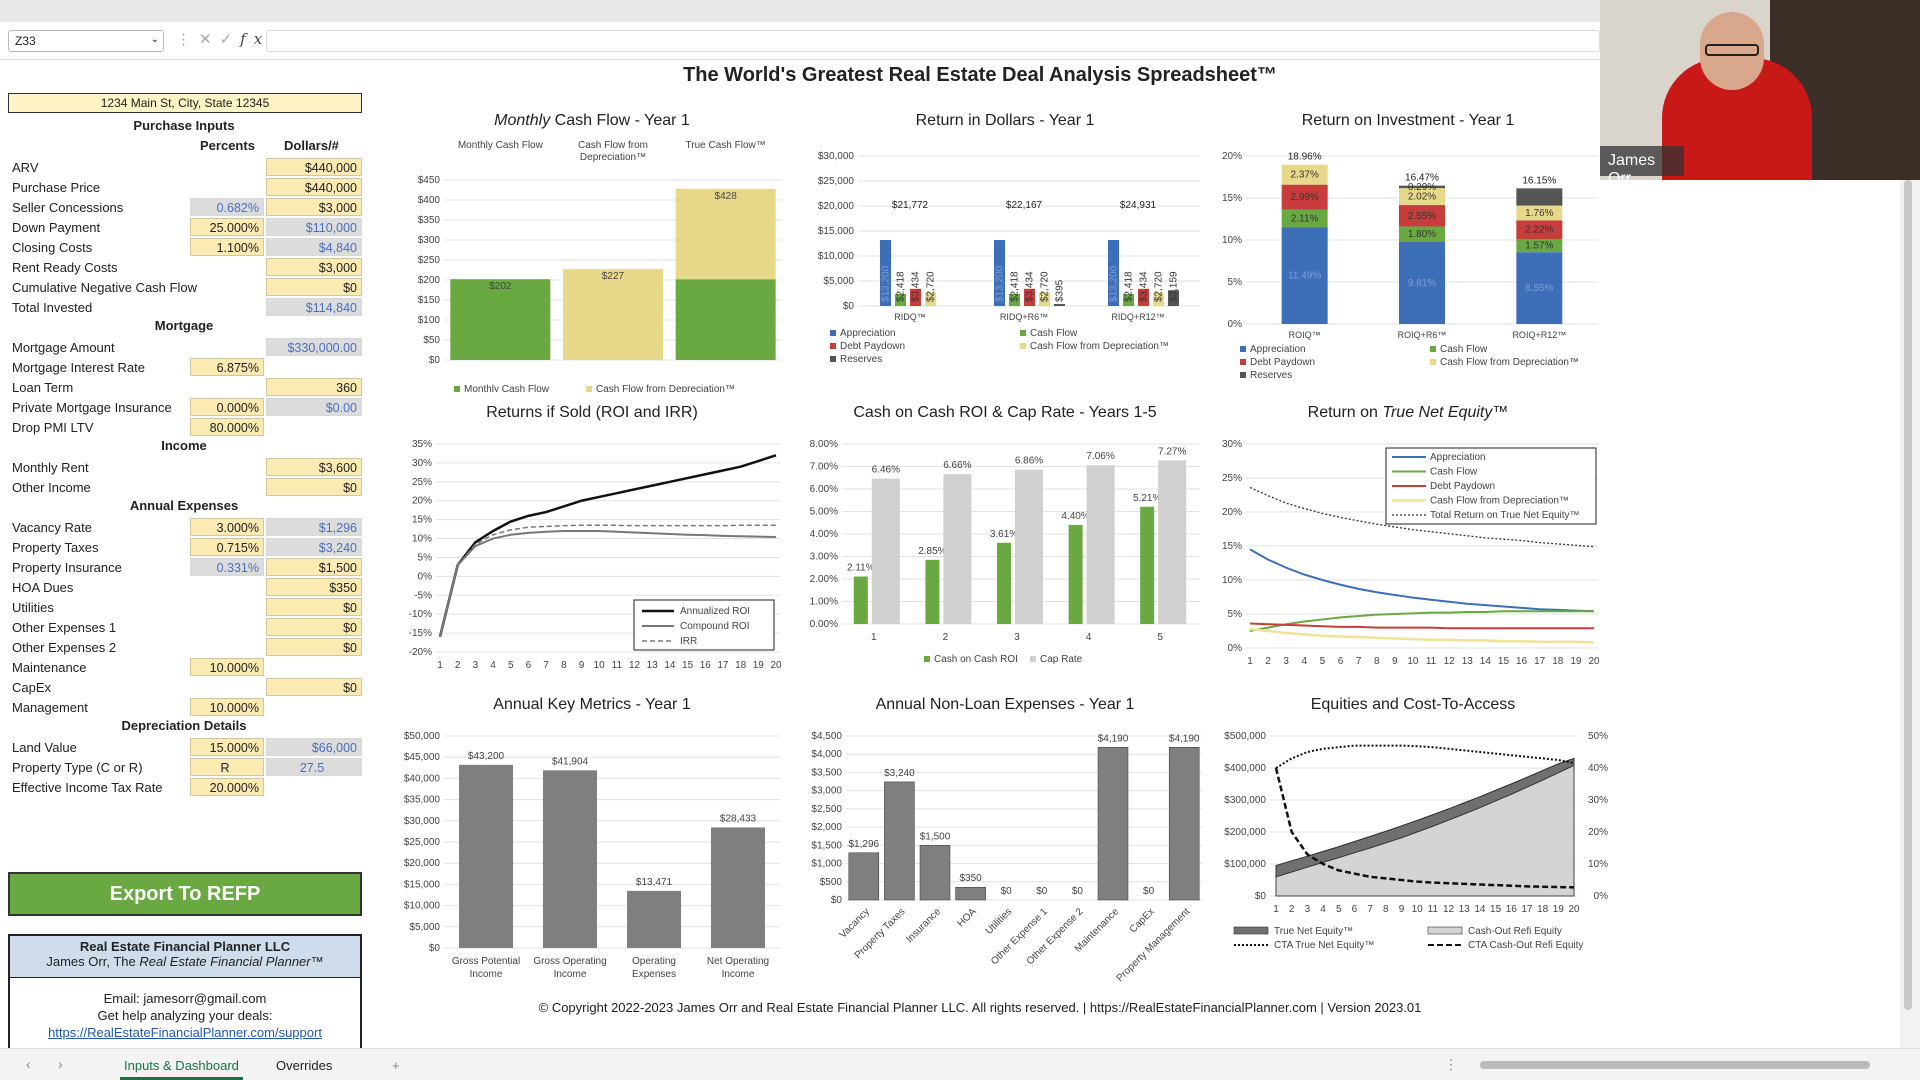  What do you see at coordinates (1504, 661) in the screenshot?
I see `x-tick-label: 15` at bounding box center [1504, 661].